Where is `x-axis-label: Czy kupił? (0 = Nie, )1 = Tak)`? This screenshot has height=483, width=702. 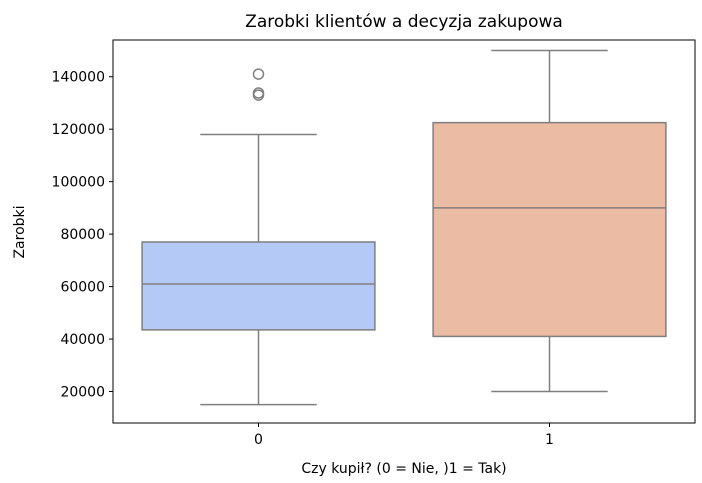
x-axis-label: Czy kupił? (0 = Nie, )1 = Tak) is located at coordinates (403, 469).